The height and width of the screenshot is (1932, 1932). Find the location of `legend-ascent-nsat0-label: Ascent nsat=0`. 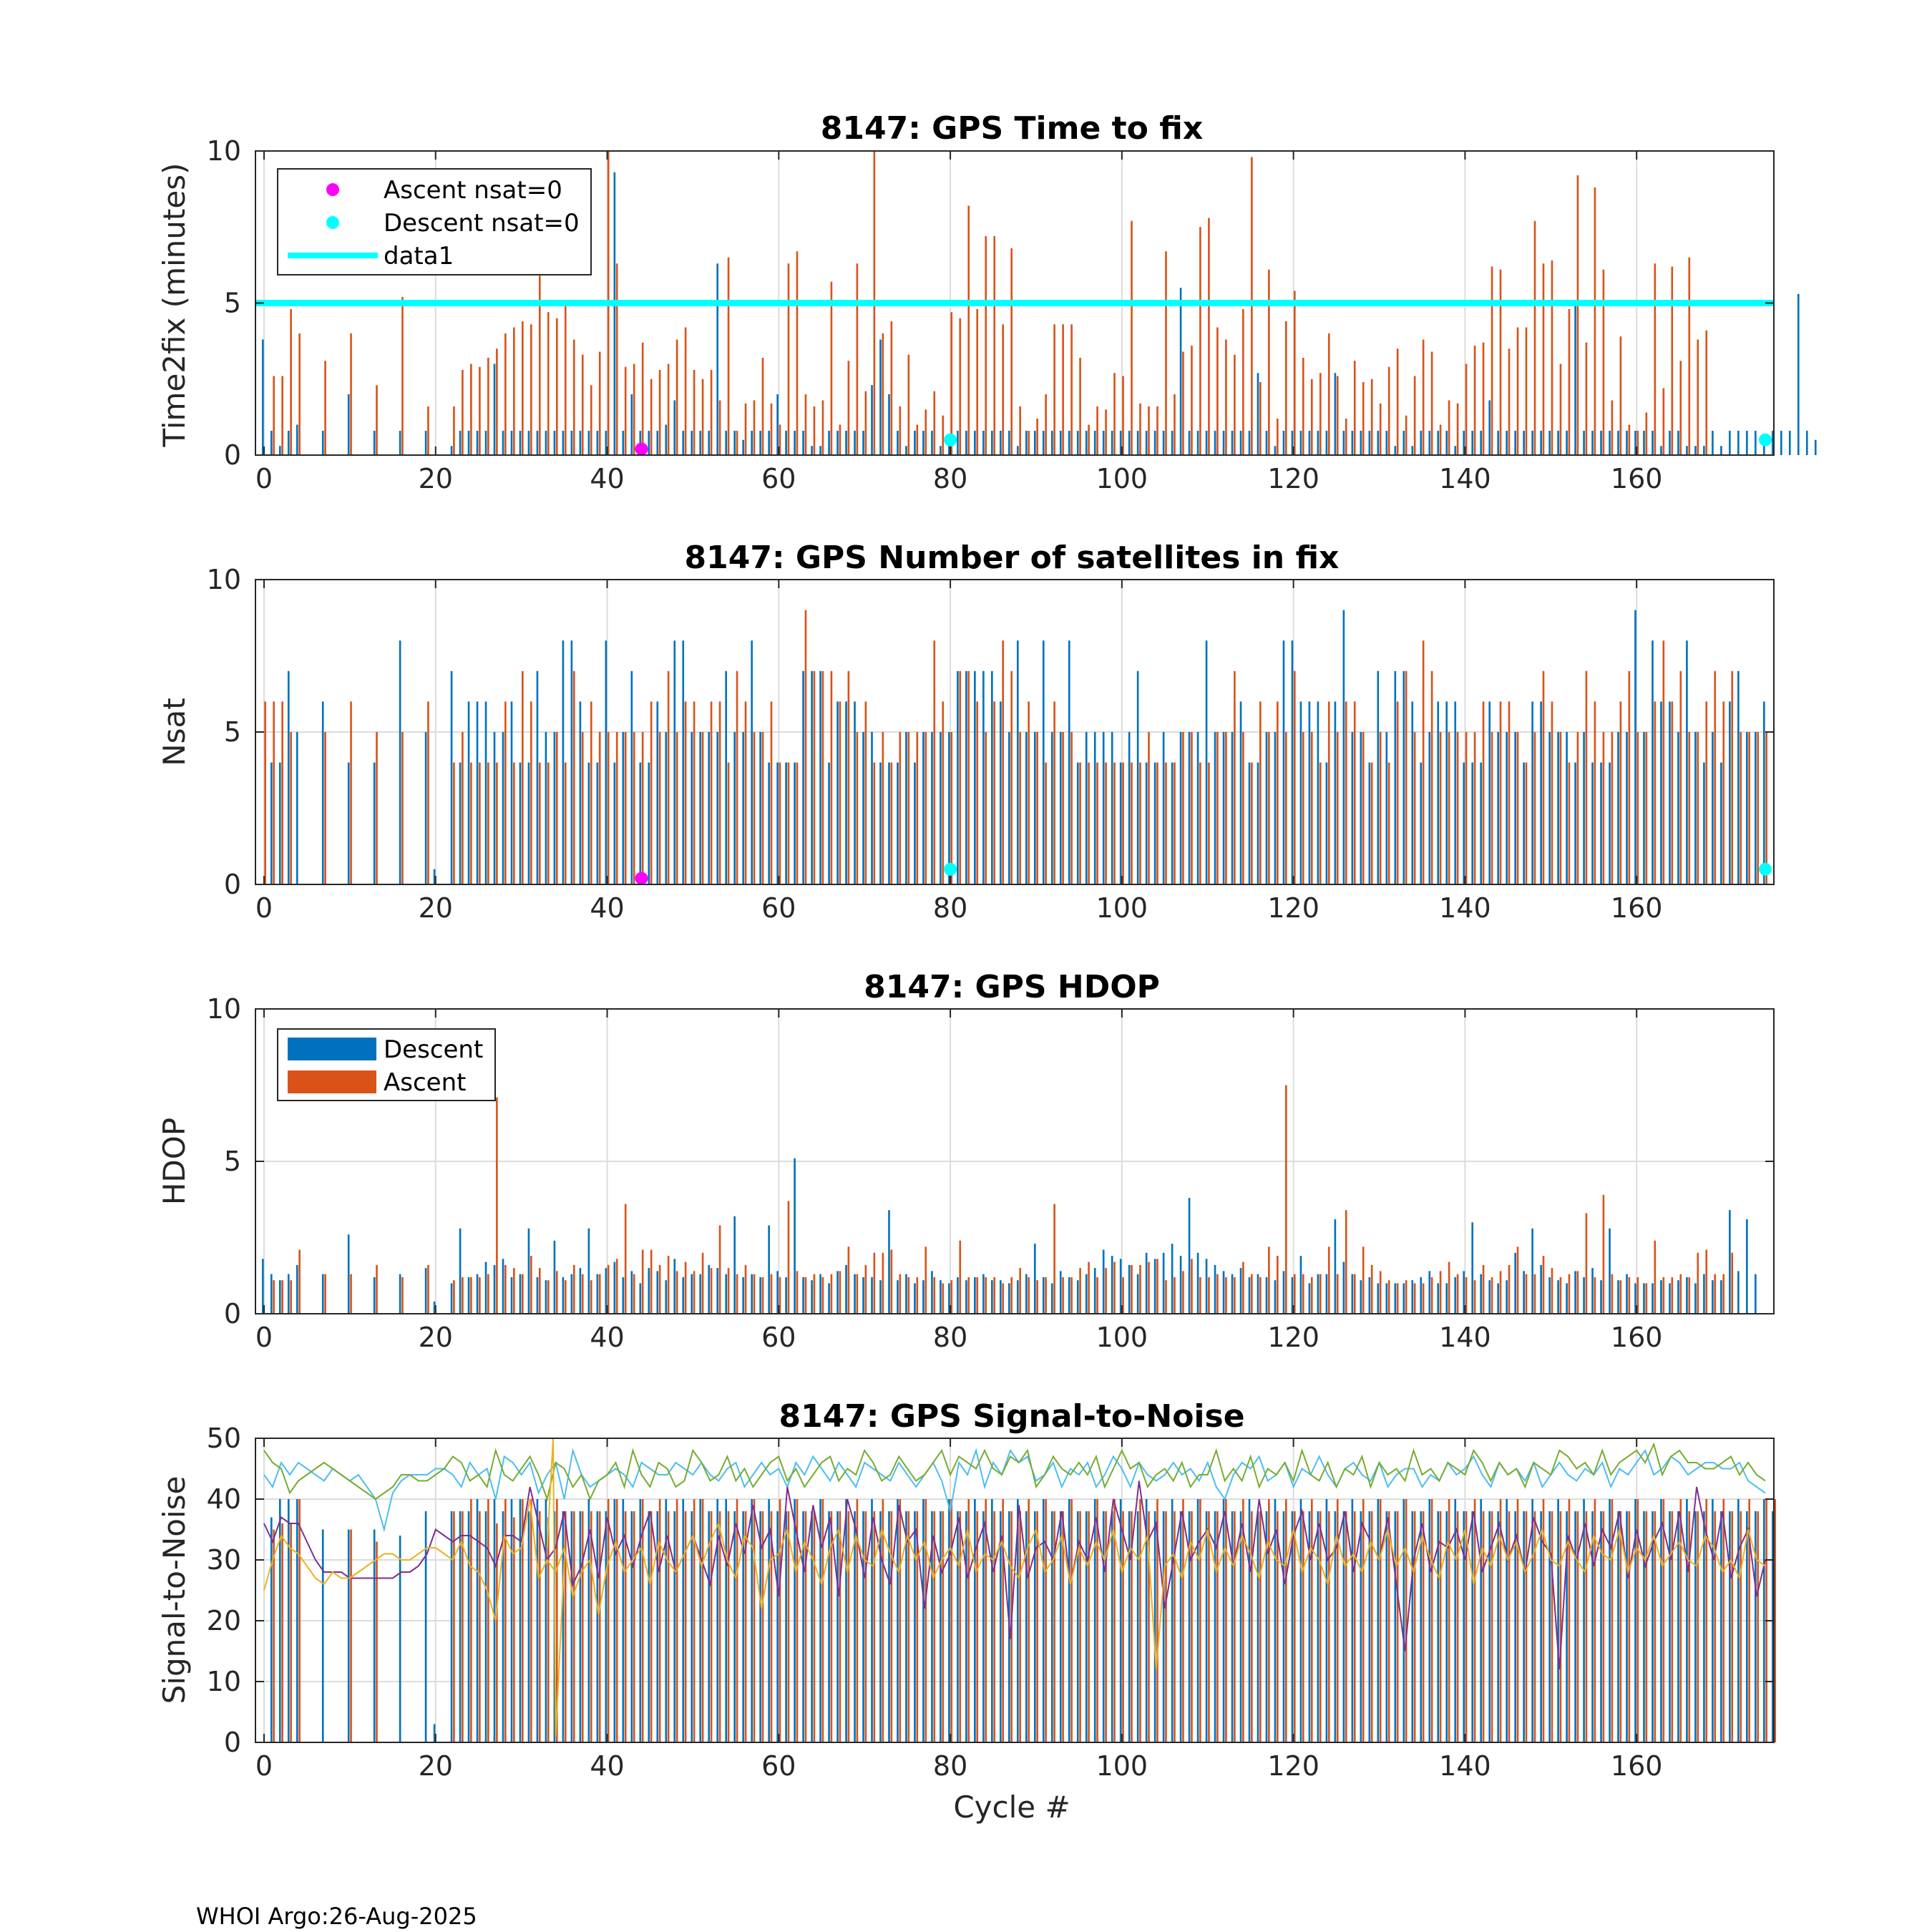

legend-ascent-nsat0-label: Ascent nsat=0 is located at coordinates (473, 190).